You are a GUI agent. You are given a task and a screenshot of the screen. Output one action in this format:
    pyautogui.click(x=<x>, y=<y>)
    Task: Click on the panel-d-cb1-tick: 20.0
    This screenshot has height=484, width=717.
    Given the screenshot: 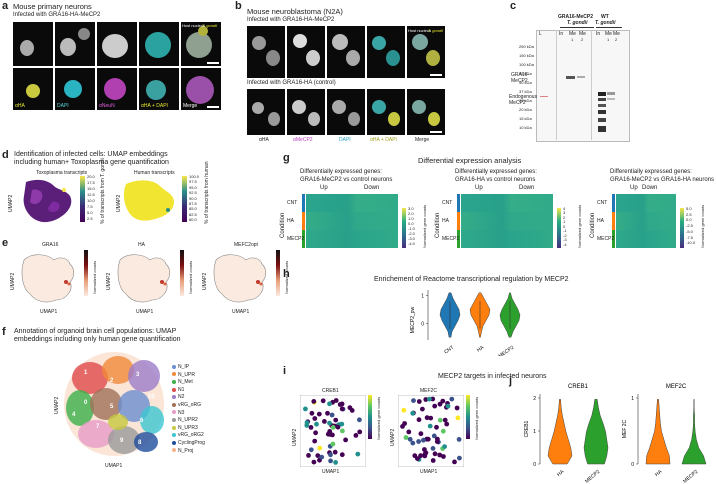 What is the action you would take?
    pyautogui.click(x=91, y=176)
    